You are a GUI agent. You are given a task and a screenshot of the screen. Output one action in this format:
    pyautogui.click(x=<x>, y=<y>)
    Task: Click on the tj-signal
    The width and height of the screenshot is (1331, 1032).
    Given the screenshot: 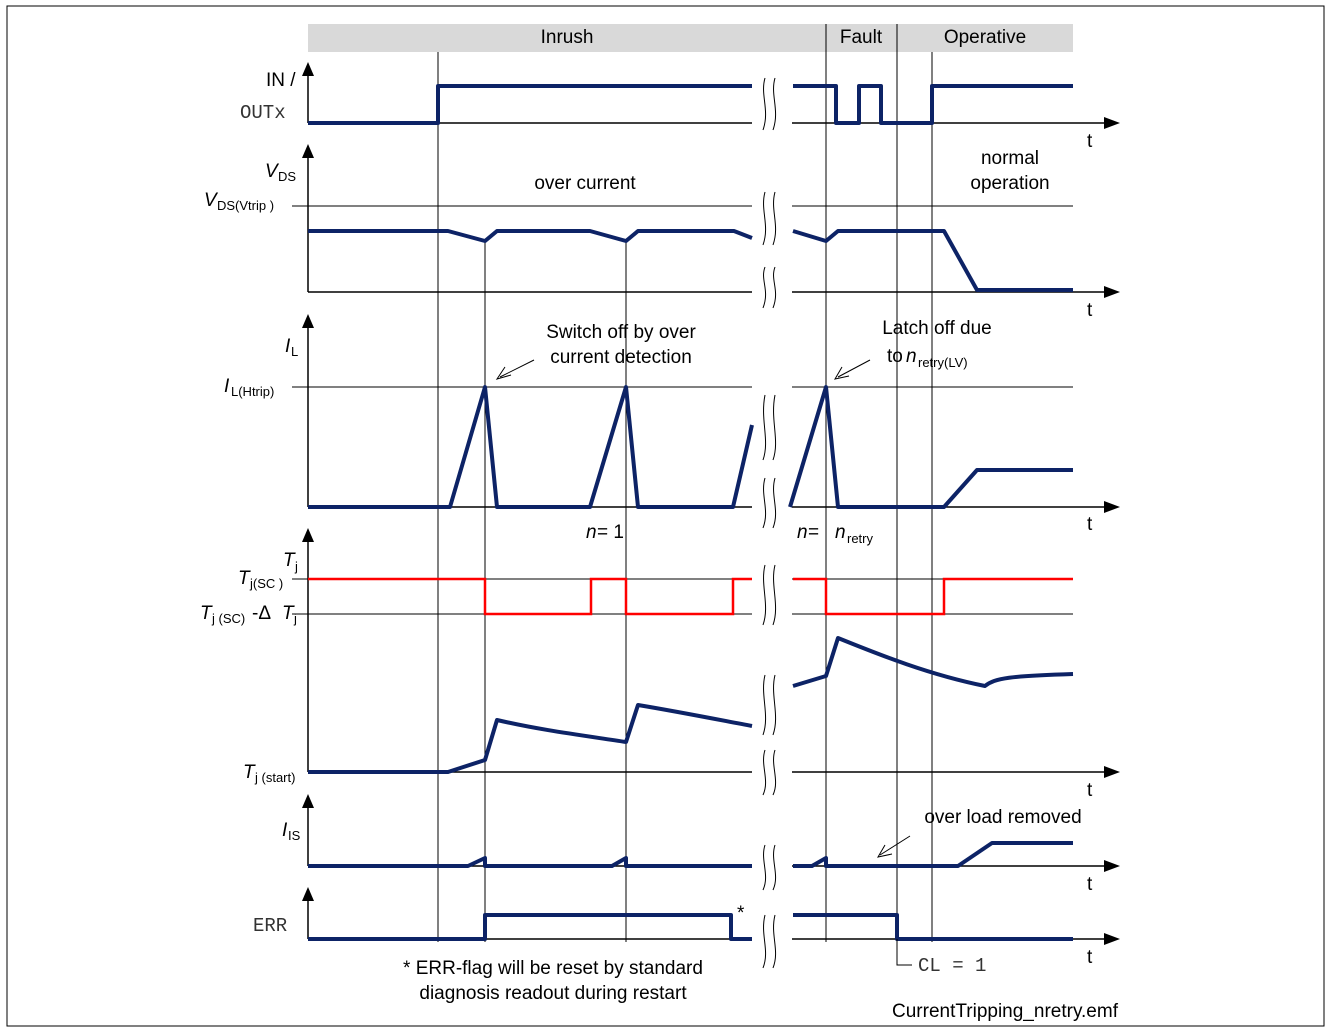 What is the action you would take?
    pyautogui.click(x=691, y=705)
    